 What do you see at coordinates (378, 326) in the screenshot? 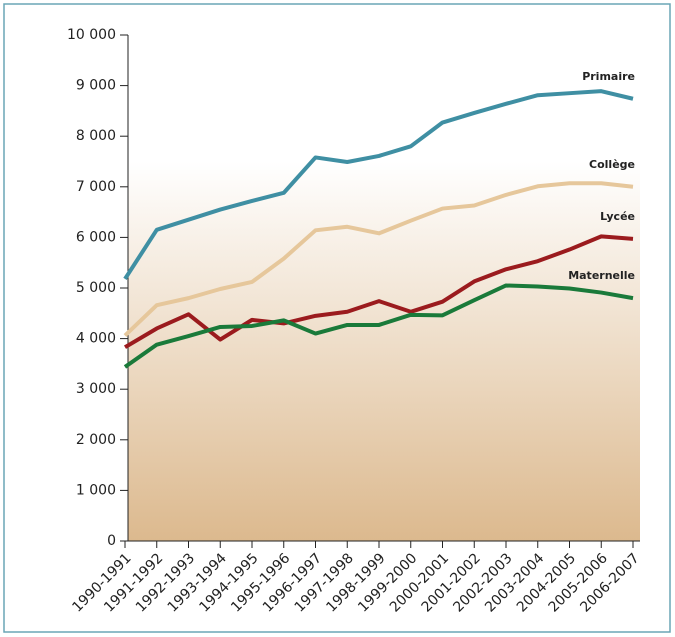
I see `series-line` at bounding box center [378, 326].